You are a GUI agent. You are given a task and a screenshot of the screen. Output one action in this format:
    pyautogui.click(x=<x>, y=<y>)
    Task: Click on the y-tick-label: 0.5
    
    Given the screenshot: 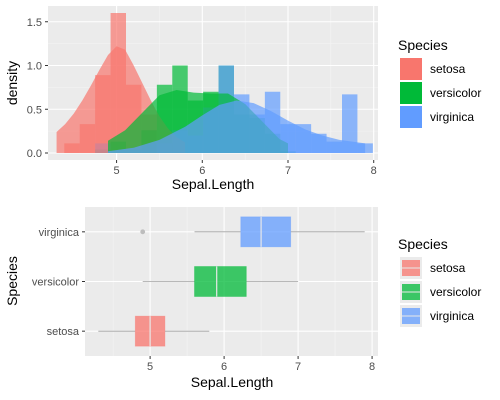 What is the action you would take?
    pyautogui.click(x=34, y=110)
    